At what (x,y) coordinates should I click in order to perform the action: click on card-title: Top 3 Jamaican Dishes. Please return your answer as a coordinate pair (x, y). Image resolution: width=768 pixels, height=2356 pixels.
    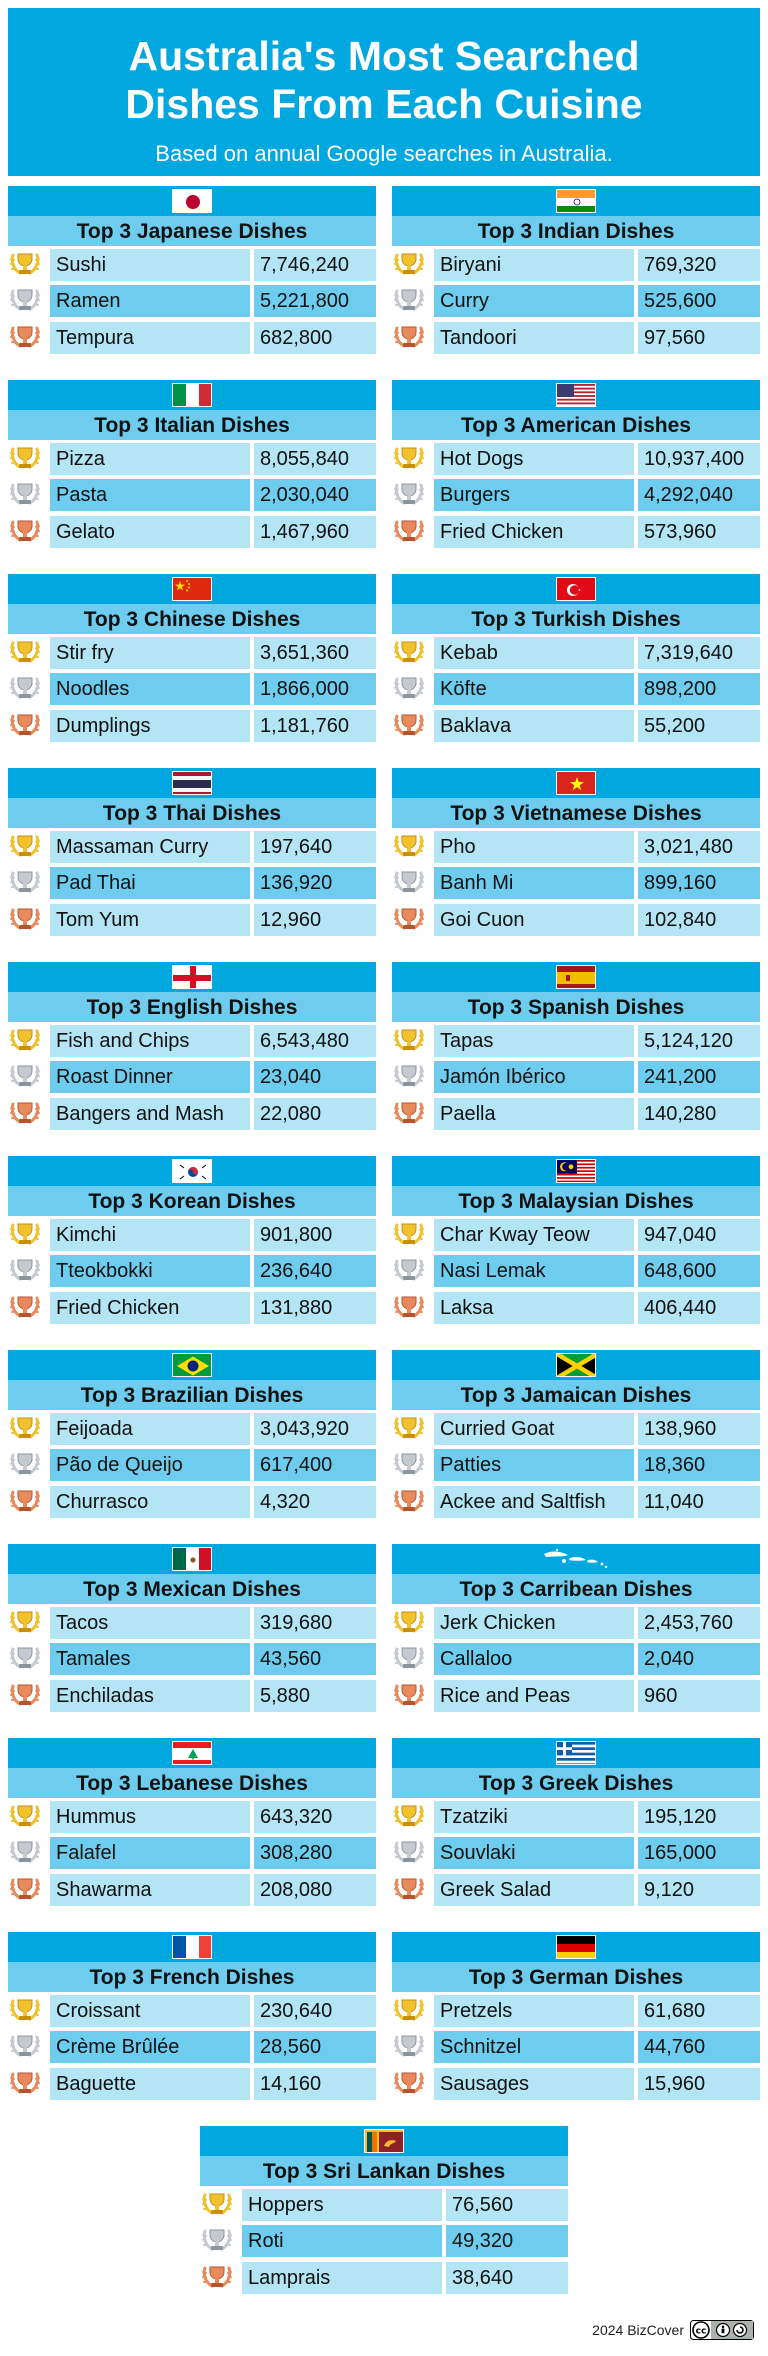
    Looking at the image, I should click on (576, 1395).